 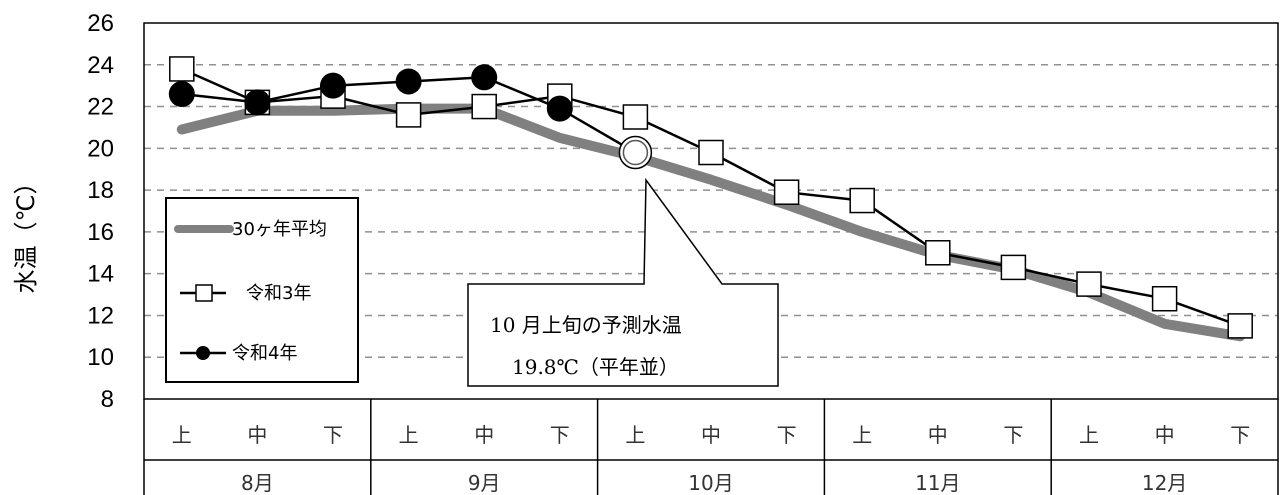 I want to click on y-tick-label: 8, so click(x=107, y=399).